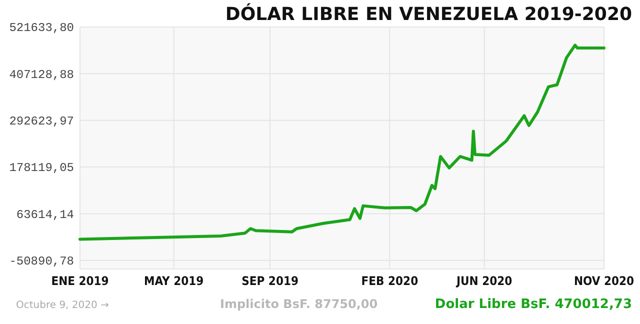  I want to click on chart-title: DÓLAR LIBRE EN VENEZUELA 2019-2020, so click(428, 14).